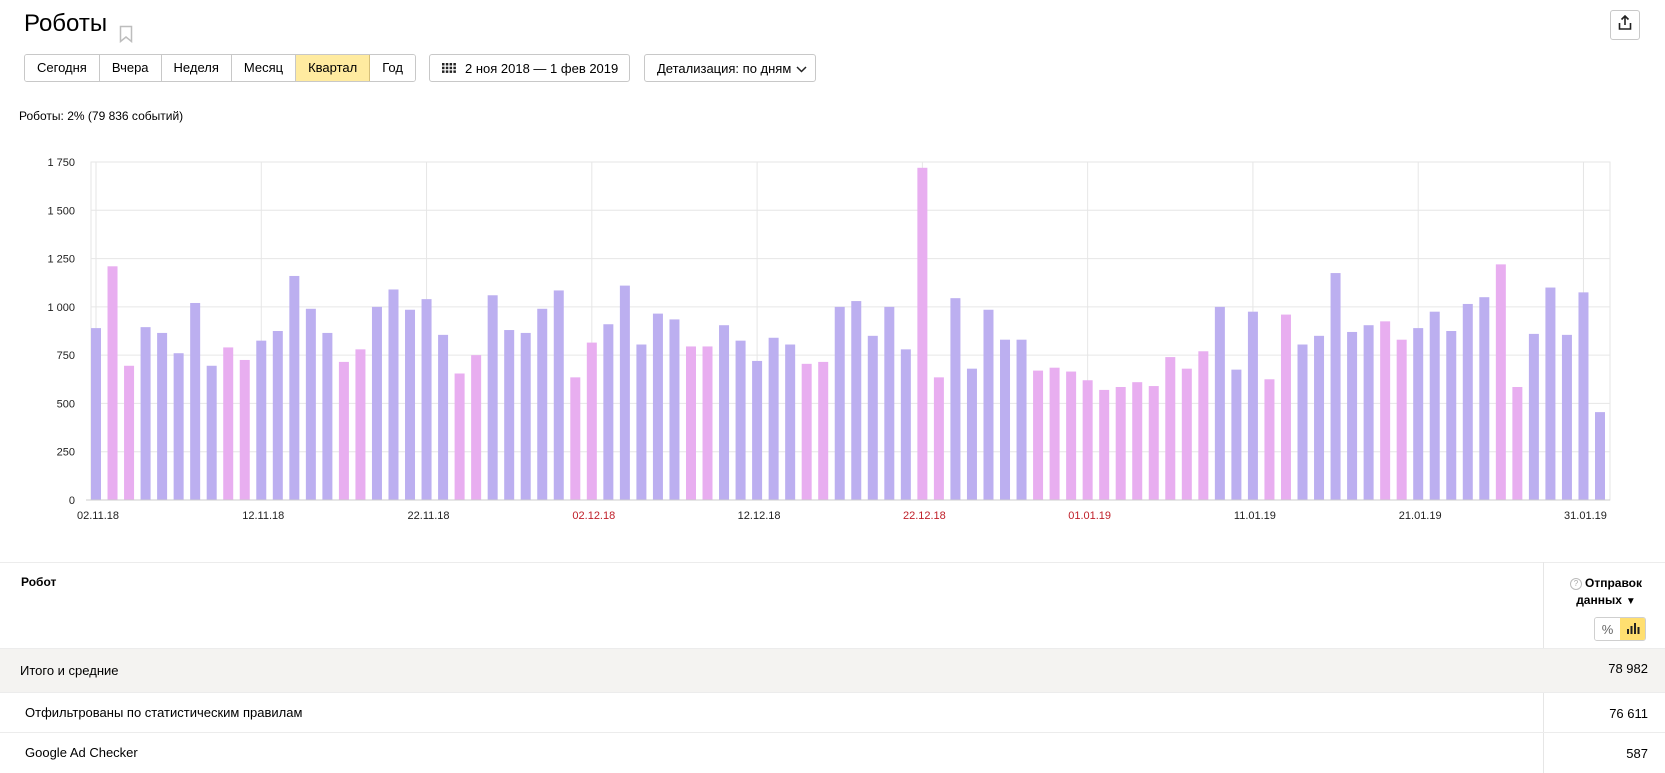  Describe the element at coordinates (1609, 591) in the screenshot. I see `column-header-metric-label: Отправок данных` at that location.